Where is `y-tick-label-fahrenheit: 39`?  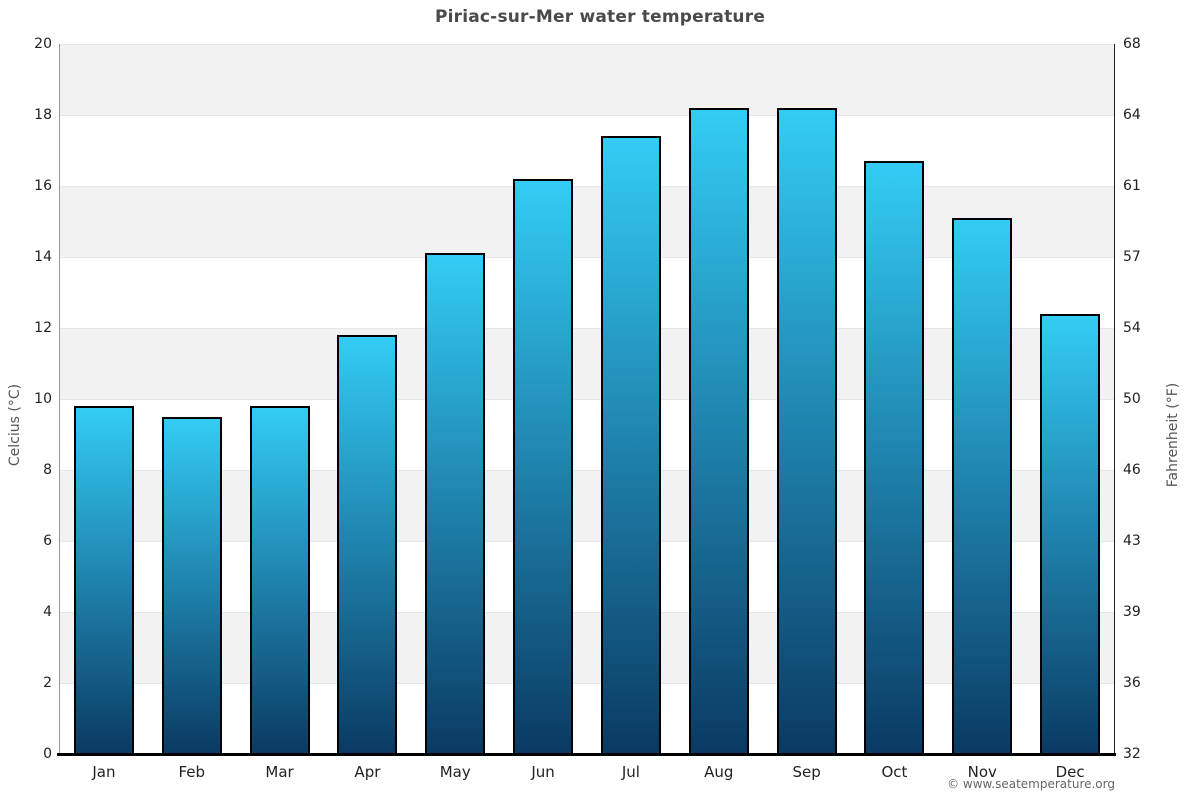
y-tick-label-fahrenheit: 39 is located at coordinates (1132, 612).